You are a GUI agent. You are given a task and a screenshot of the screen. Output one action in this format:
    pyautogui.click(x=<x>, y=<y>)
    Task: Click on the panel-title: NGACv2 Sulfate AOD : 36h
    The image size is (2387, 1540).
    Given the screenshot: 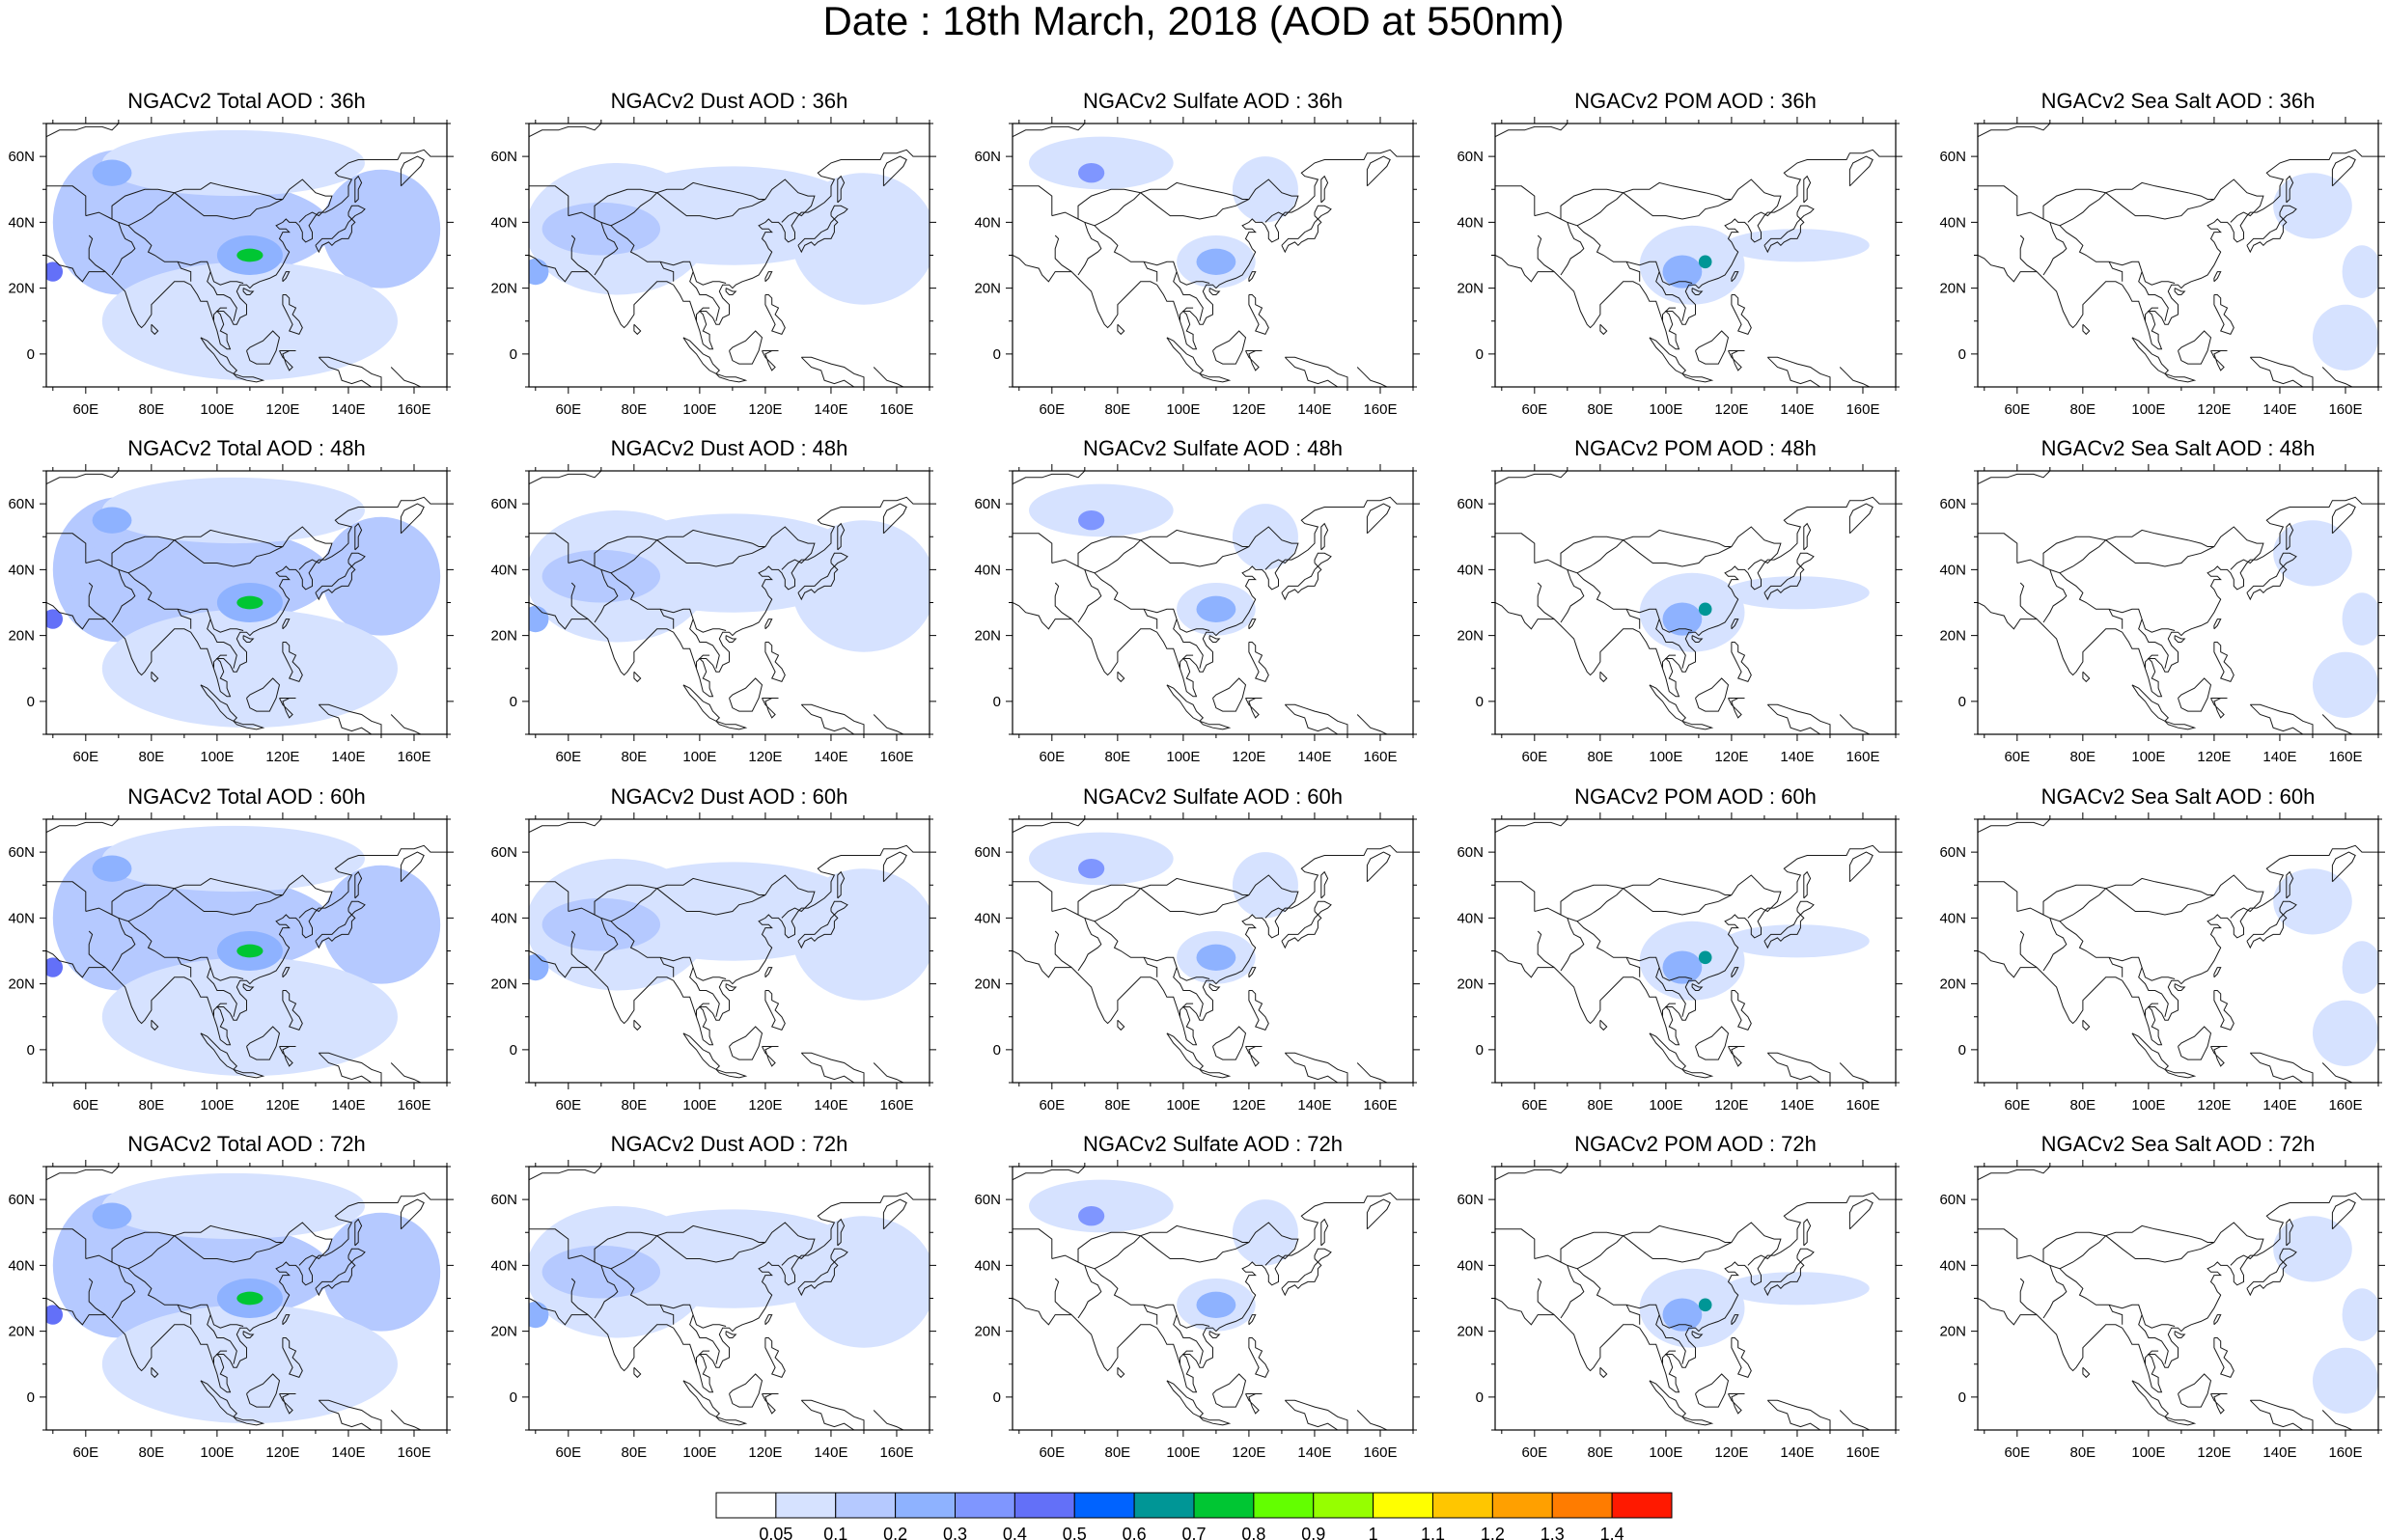 What is the action you would take?
    pyautogui.click(x=1213, y=101)
    